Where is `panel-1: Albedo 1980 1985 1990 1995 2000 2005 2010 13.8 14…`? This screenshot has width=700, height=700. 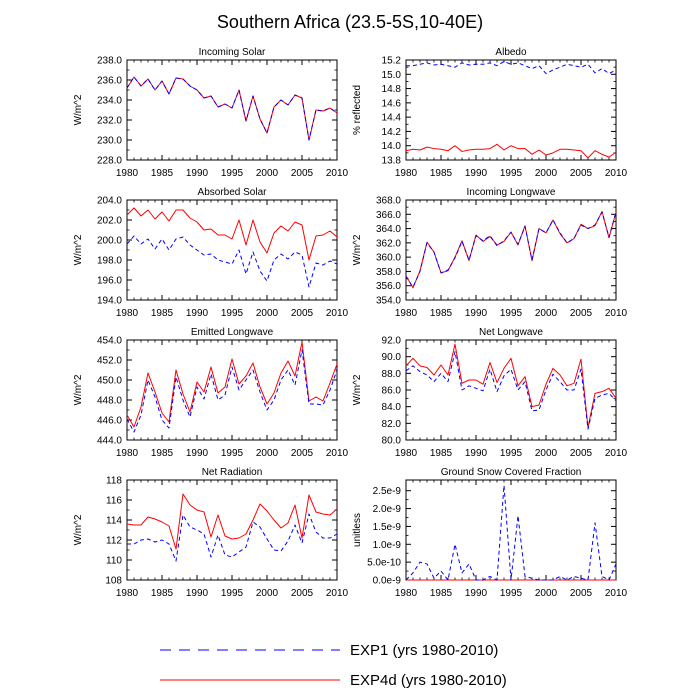 panel-1: Albedo 1980 1985 1990 1995 2000 2005 2010 13.8 14… is located at coordinates (490, 113).